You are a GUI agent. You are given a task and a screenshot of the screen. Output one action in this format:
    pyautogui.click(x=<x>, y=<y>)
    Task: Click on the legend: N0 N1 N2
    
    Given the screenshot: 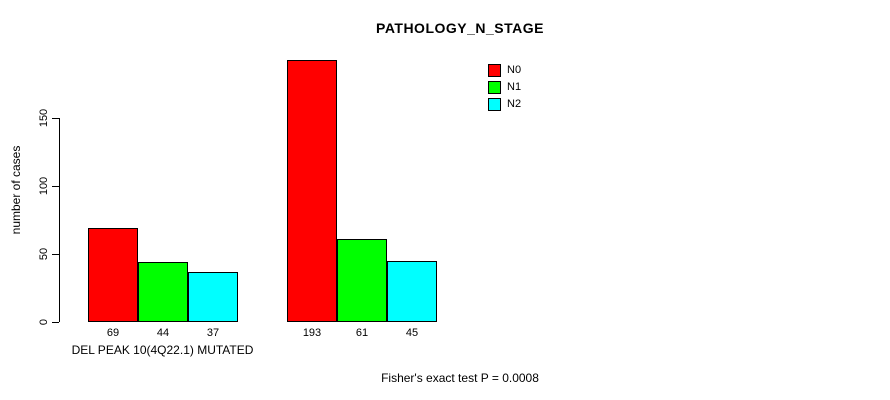 What is the action you would take?
    pyautogui.click(x=504, y=89)
    